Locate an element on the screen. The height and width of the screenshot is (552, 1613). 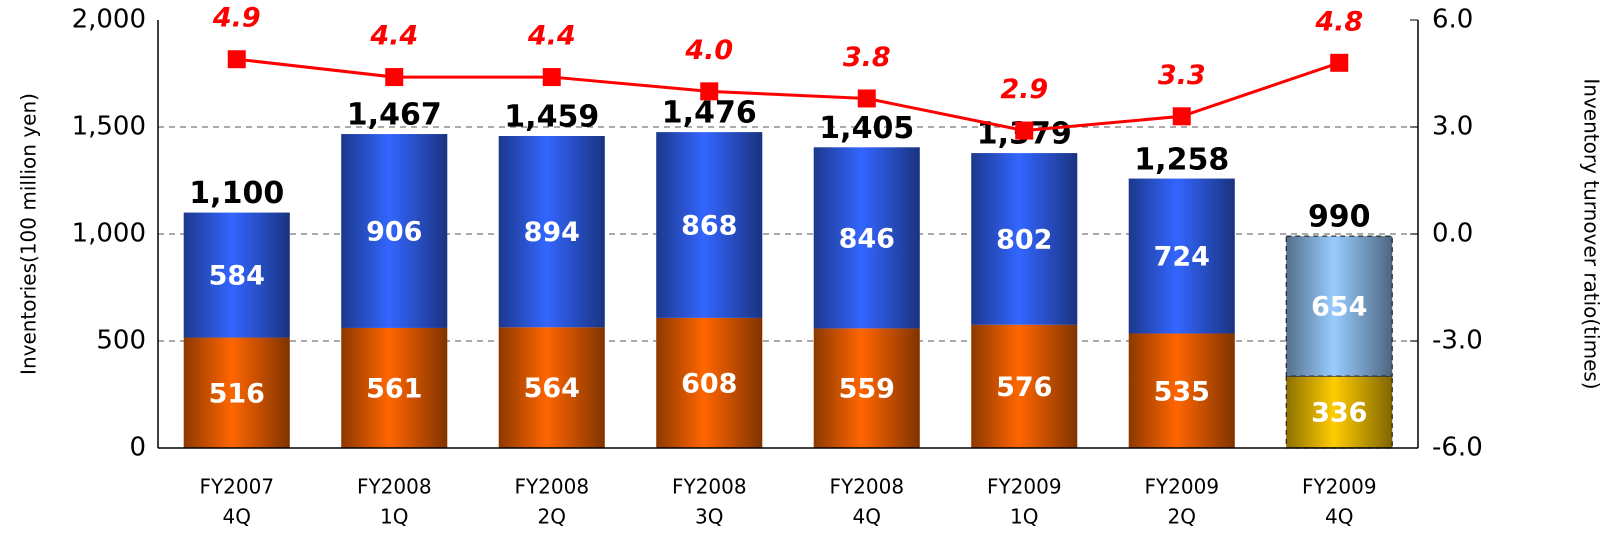
bar-value-label: 894 is located at coordinates (552, 232).